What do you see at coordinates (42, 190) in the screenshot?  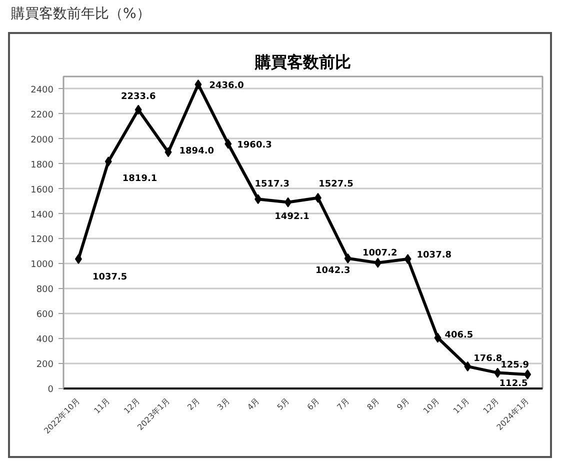 I see `y-tick-label: 1600` at bounding box center [42, 190].